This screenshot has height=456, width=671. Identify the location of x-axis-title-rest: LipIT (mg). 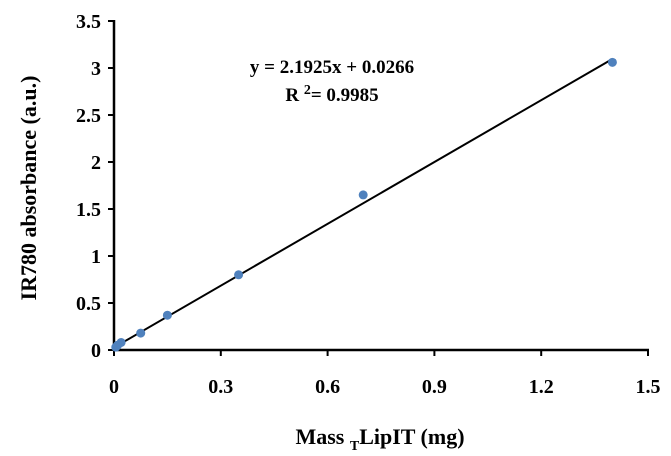
(411, 436).